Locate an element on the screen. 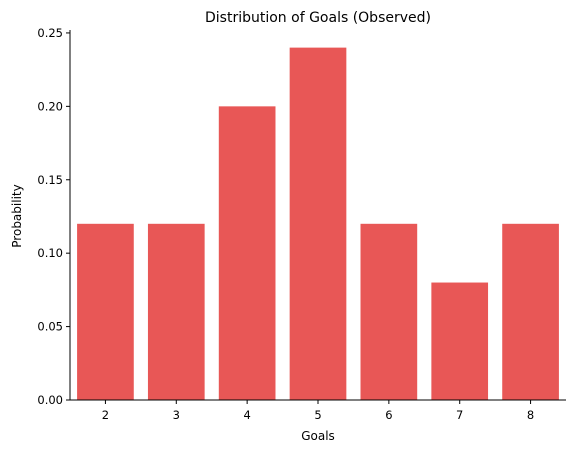 Image resolution: width=576 pixels, height=453 pixels. x-axis: 2 3 4 5 6 7 8 is located at coordinates (318, 410).